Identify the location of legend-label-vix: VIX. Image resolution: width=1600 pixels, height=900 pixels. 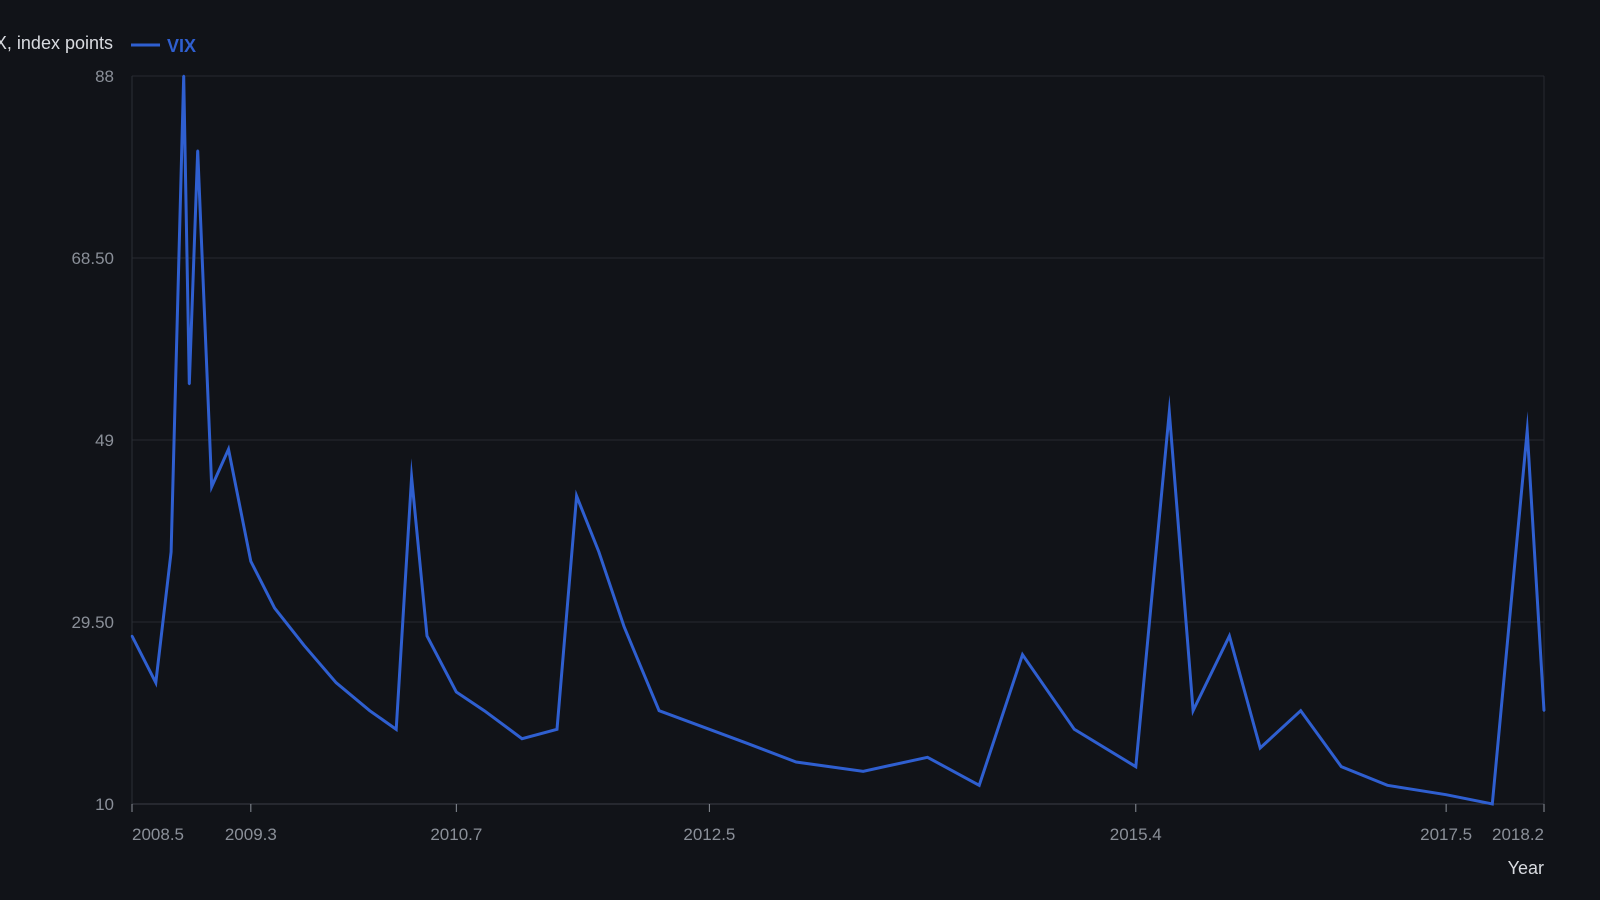
(181, 46).